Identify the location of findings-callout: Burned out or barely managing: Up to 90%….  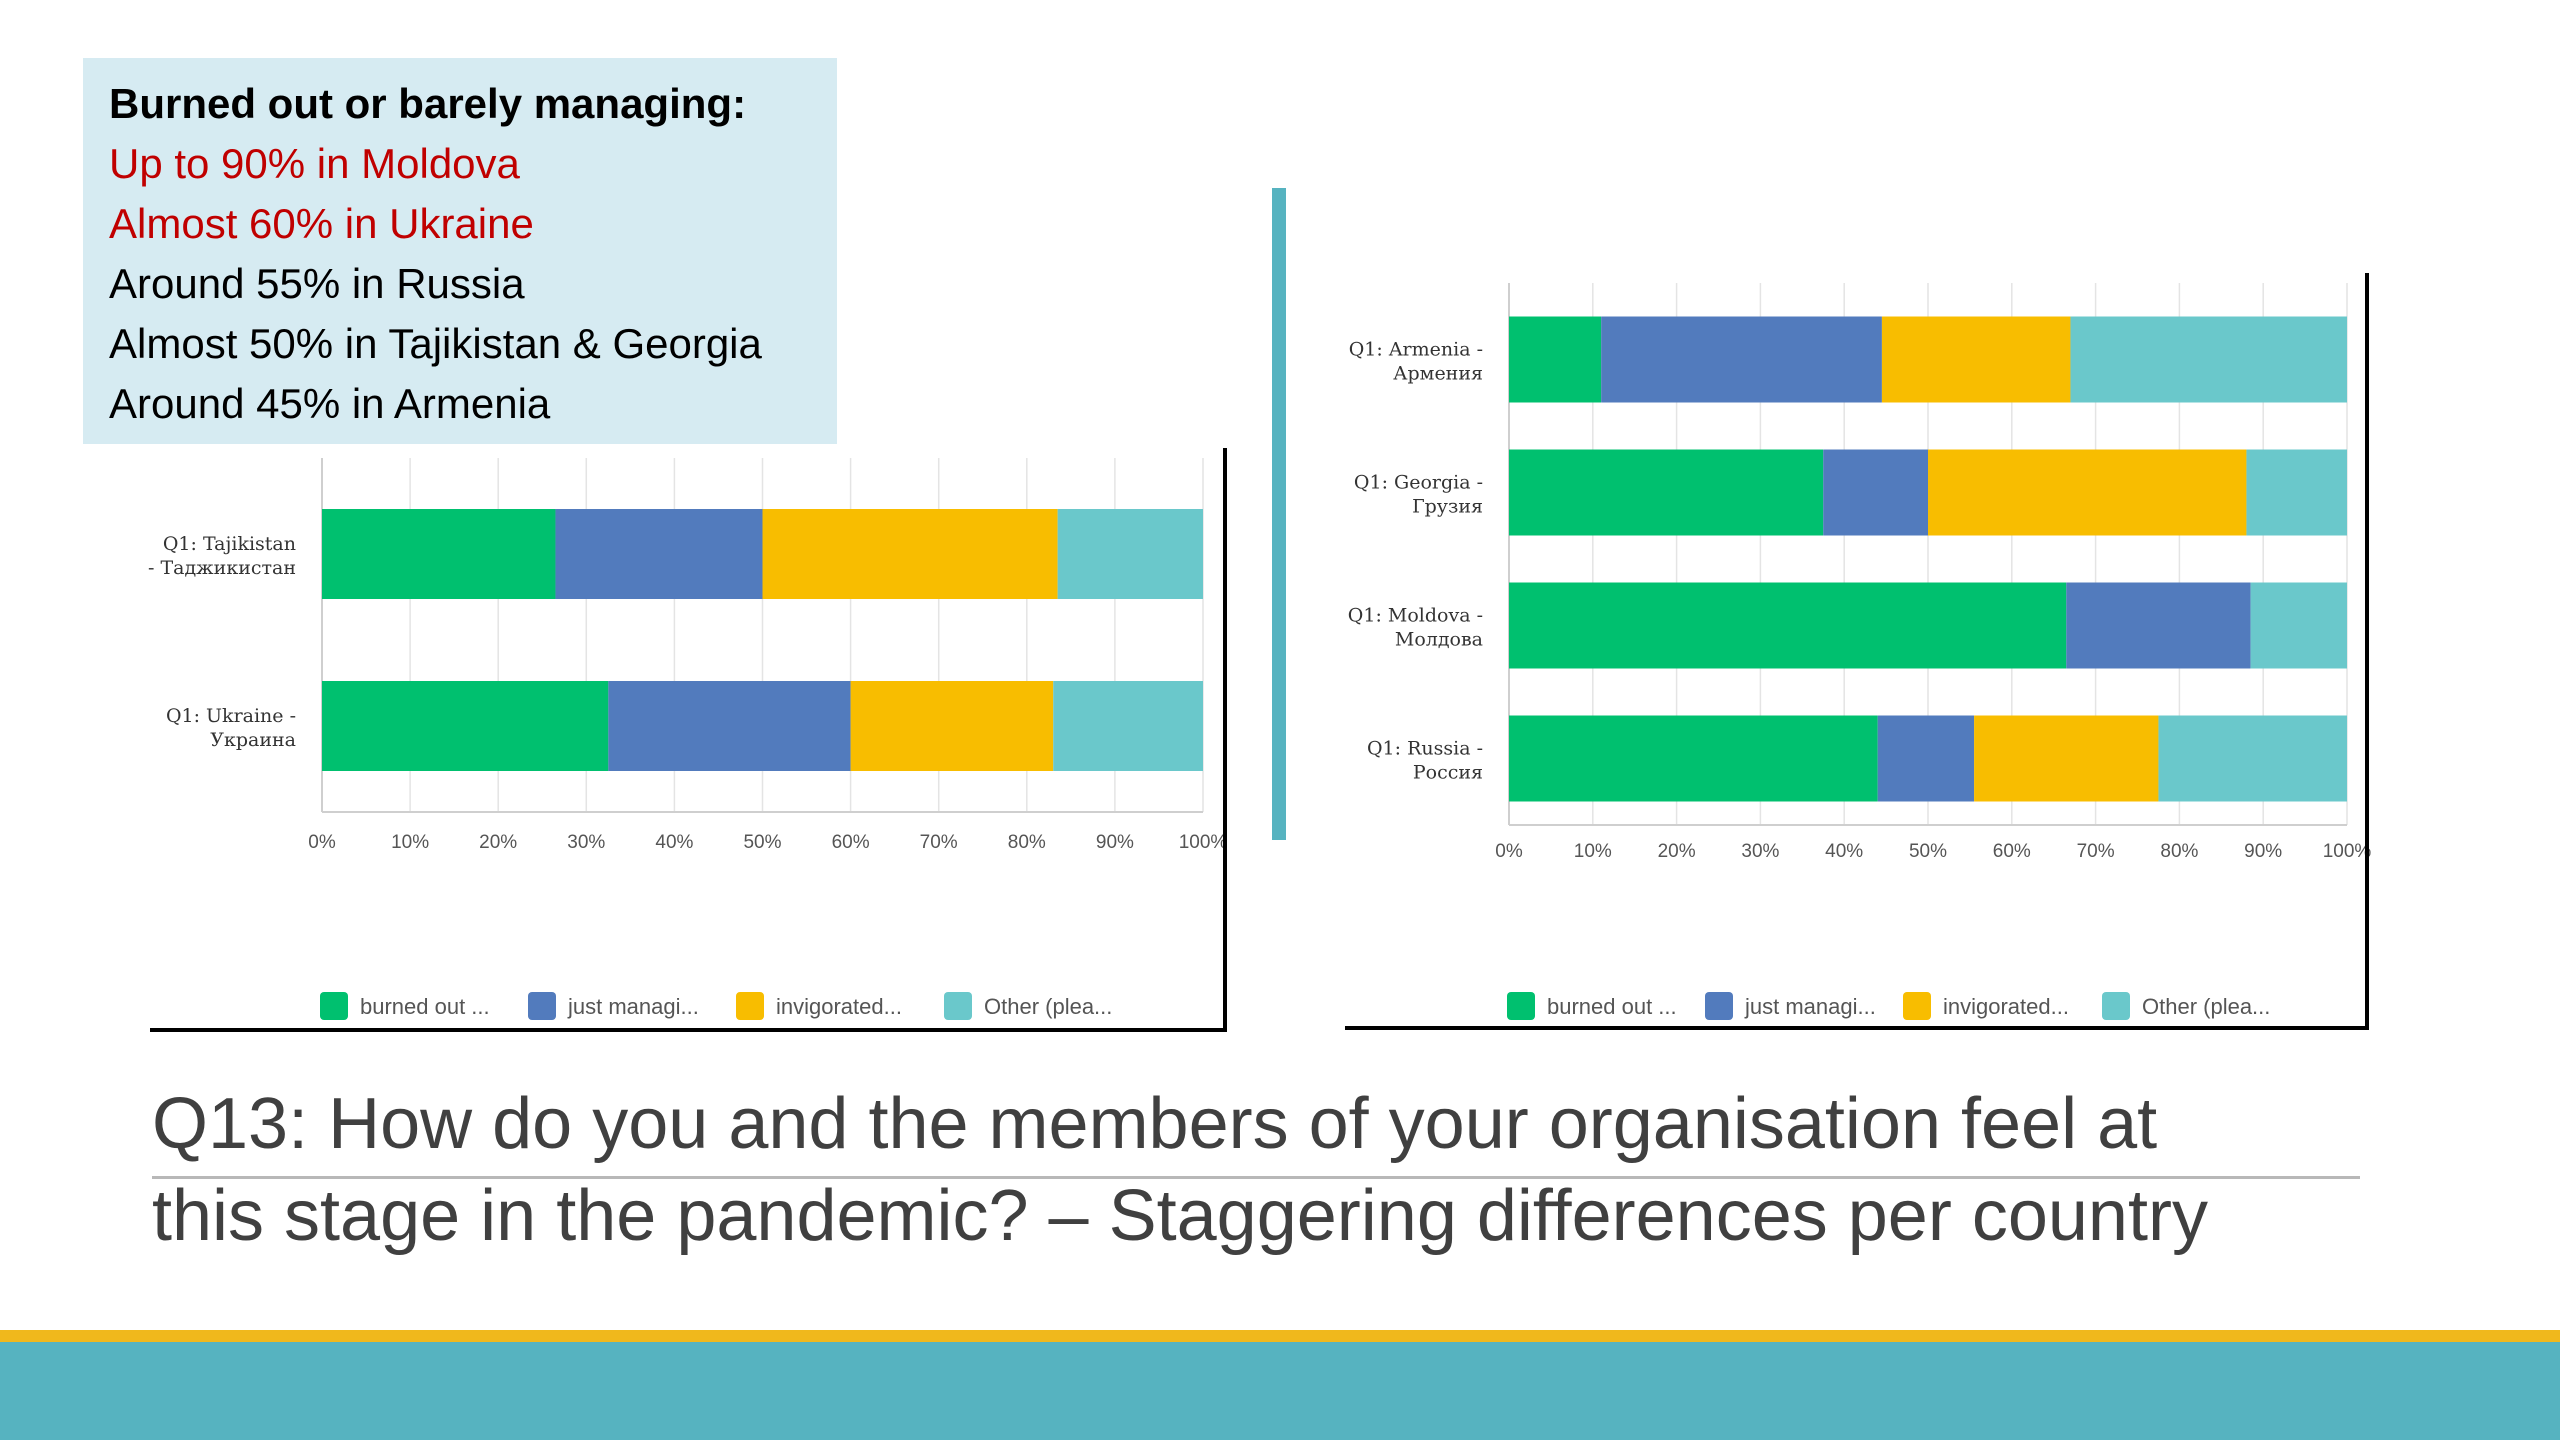
(460, 251).